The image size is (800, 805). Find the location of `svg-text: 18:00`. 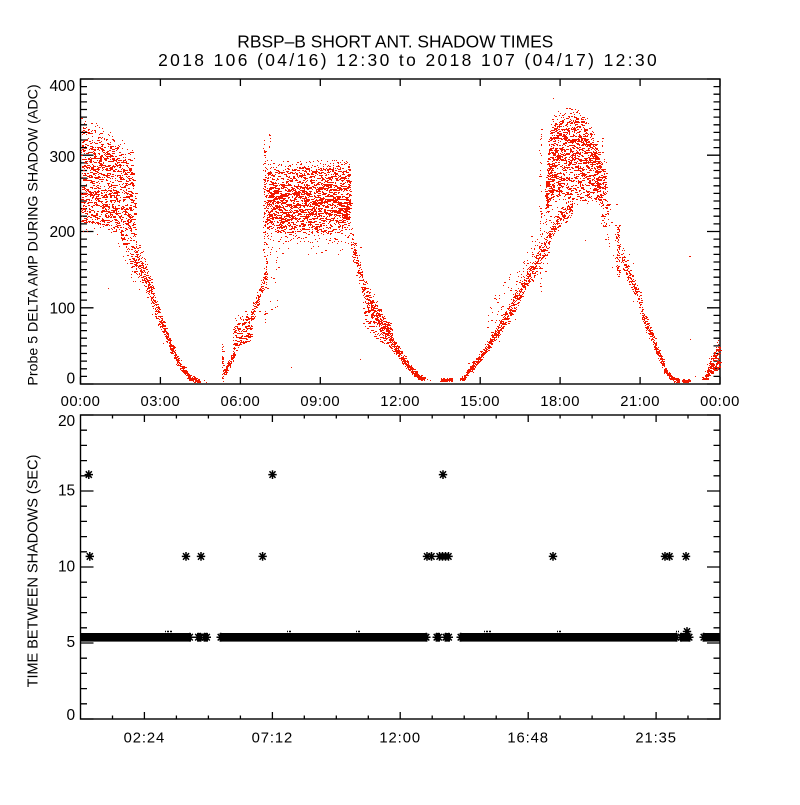

svg-text: 18:00 is located at coordinates (560, 402).